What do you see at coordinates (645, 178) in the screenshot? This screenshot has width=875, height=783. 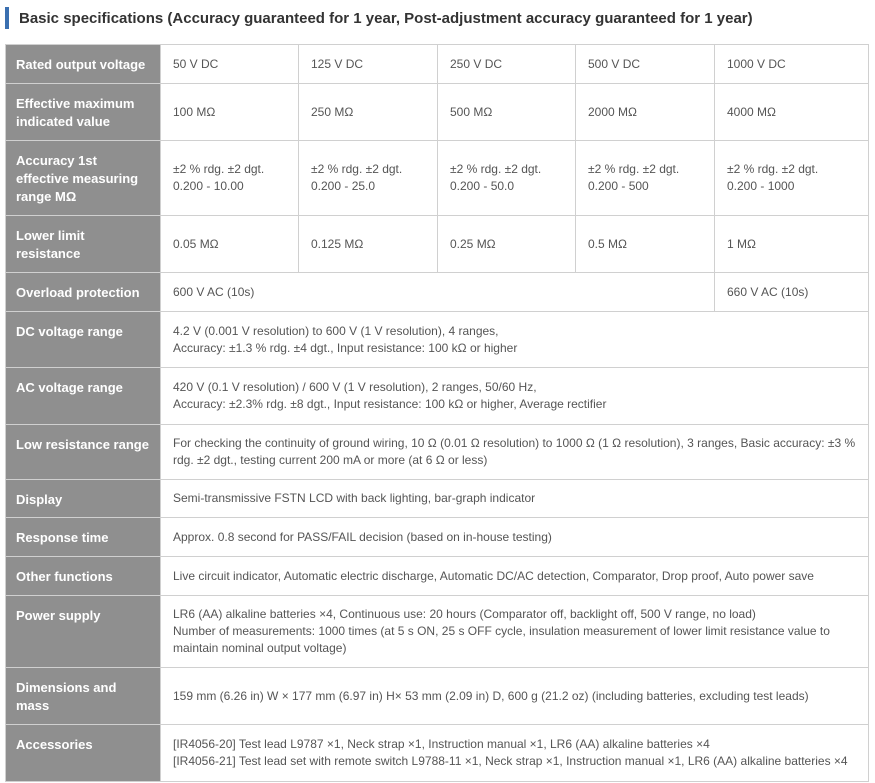 I see `cell: ±2 % rdg. ±2 dgt. 0.200 - 500` at bounding box center [645, 178].